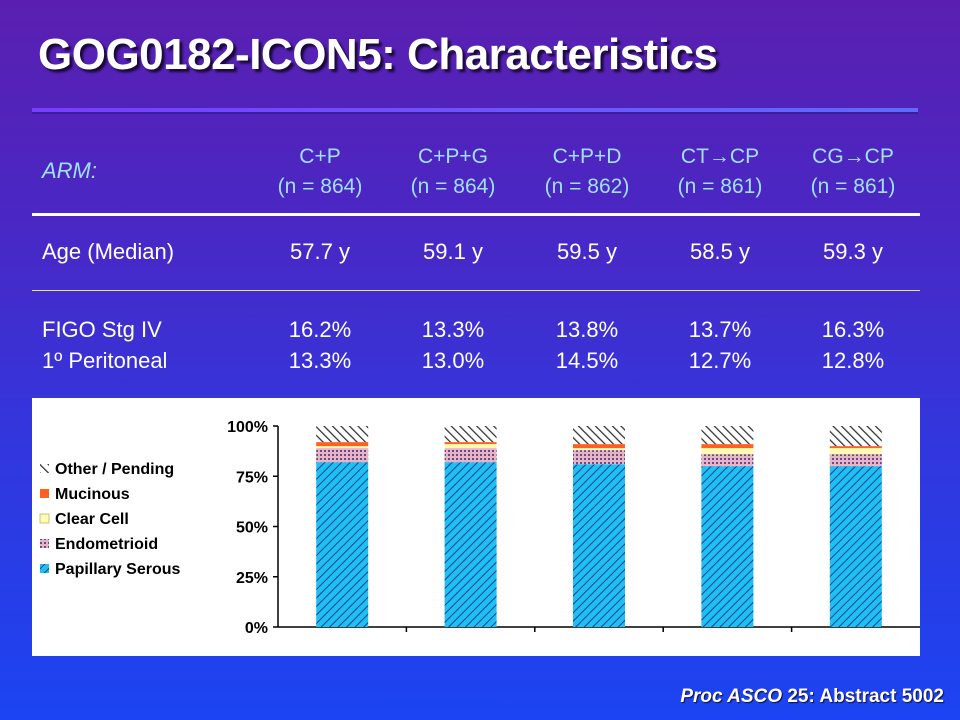 Image resolution: width=960 pixels, height=720 pixels. What do you see at coordinates (252, 578) in the screenshot?
I see `y-tick-label: 25%` at bounding box center [252, 578].